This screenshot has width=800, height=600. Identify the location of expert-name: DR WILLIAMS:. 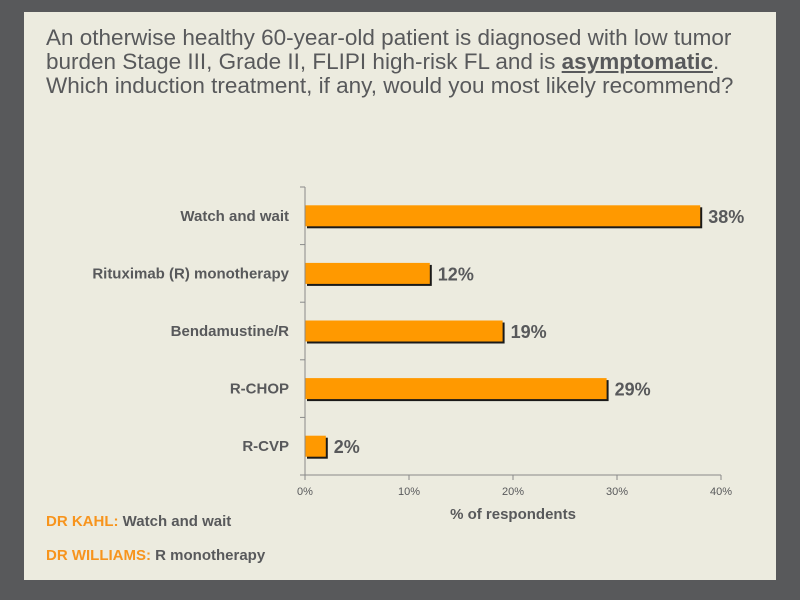
(98, 555).